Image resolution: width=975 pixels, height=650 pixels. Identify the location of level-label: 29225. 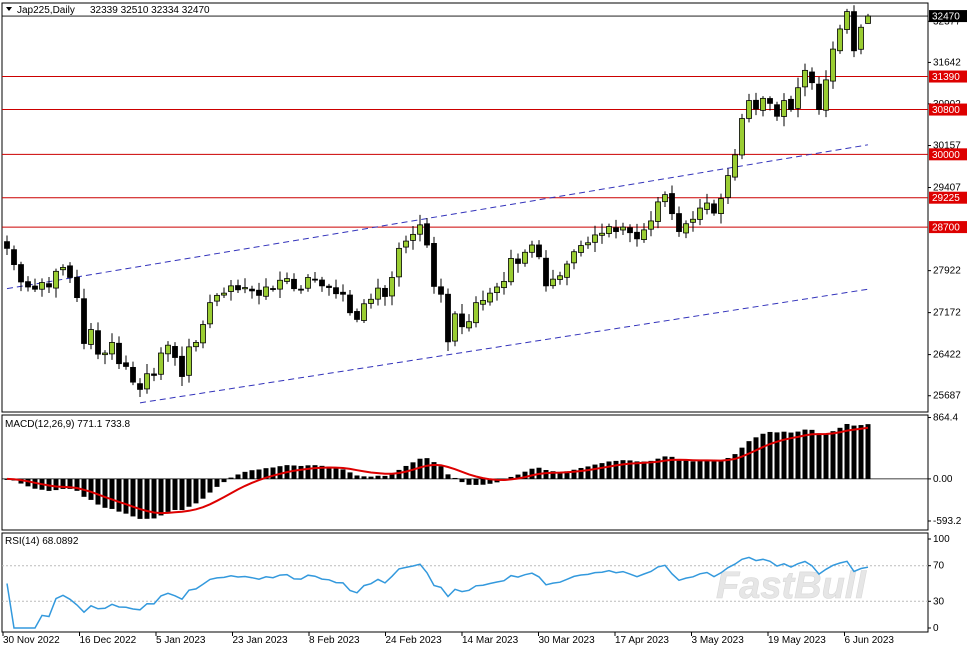
(946, 198).